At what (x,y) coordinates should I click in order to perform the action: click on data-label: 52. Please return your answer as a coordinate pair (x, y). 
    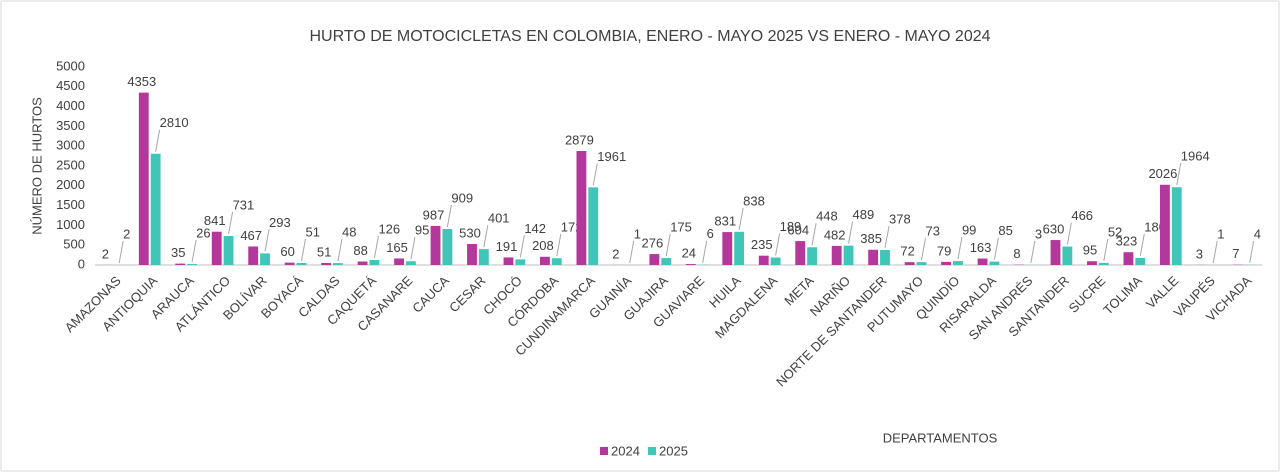
    Looking at the image, I should click on (1115, 231).